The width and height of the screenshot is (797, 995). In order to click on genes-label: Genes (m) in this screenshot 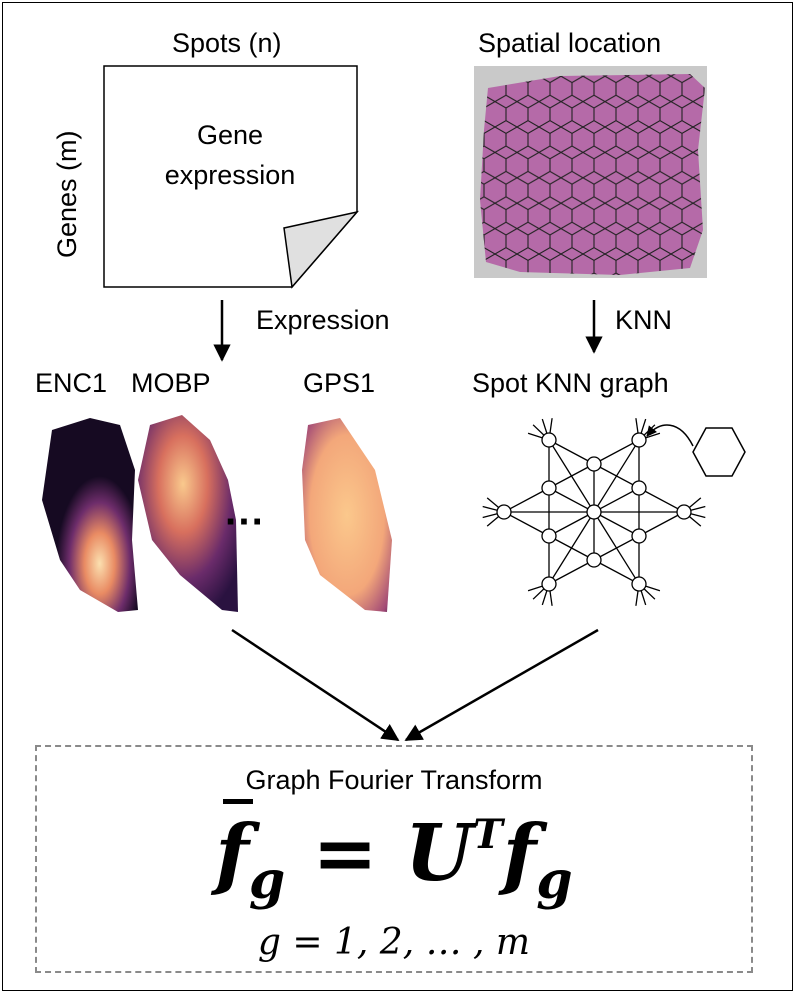, I will do `click(67, 194)`.